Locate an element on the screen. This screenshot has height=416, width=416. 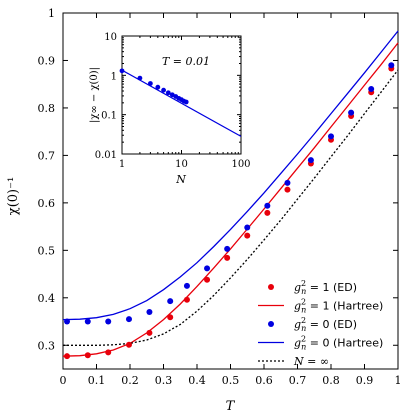
inset-plot: 1 10 100 0.01 0.1 1 10 T = 0.01 N |χ∞ − χ(0)| is located at coordinates (170, 109).